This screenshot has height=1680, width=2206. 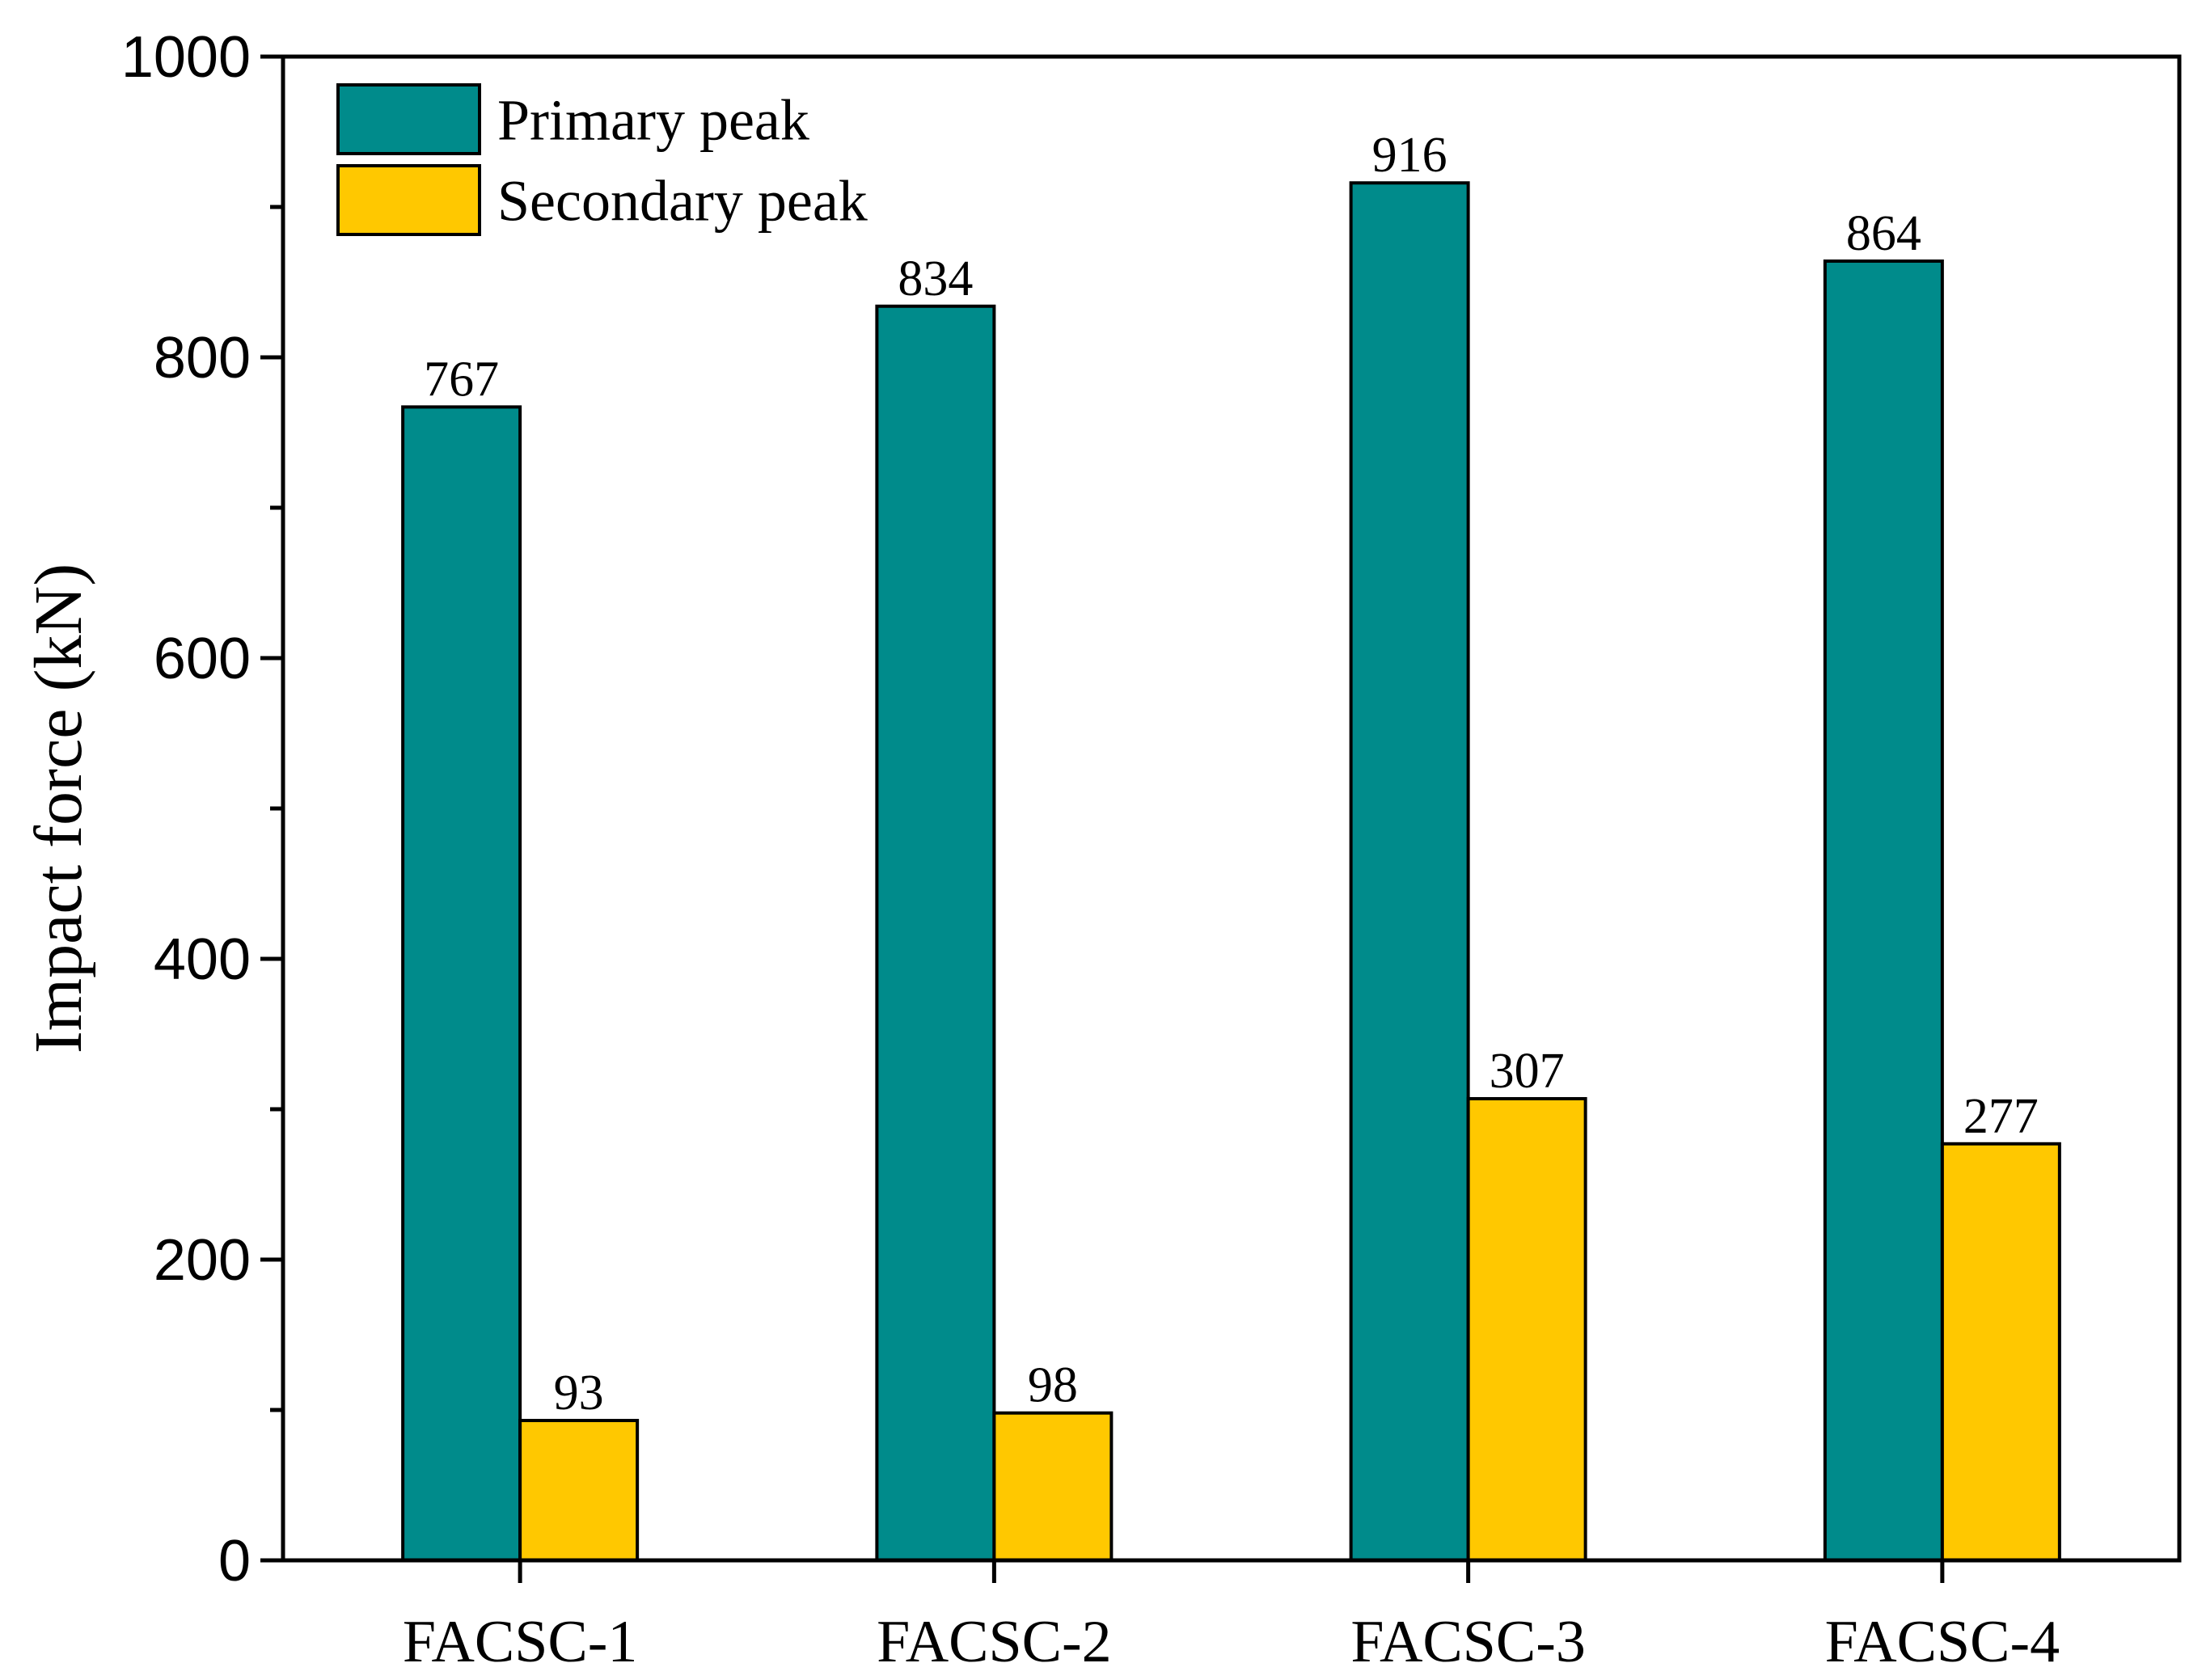 I want to click on secondary-peak-value-label: 98, so click(x=1053, y=1385).